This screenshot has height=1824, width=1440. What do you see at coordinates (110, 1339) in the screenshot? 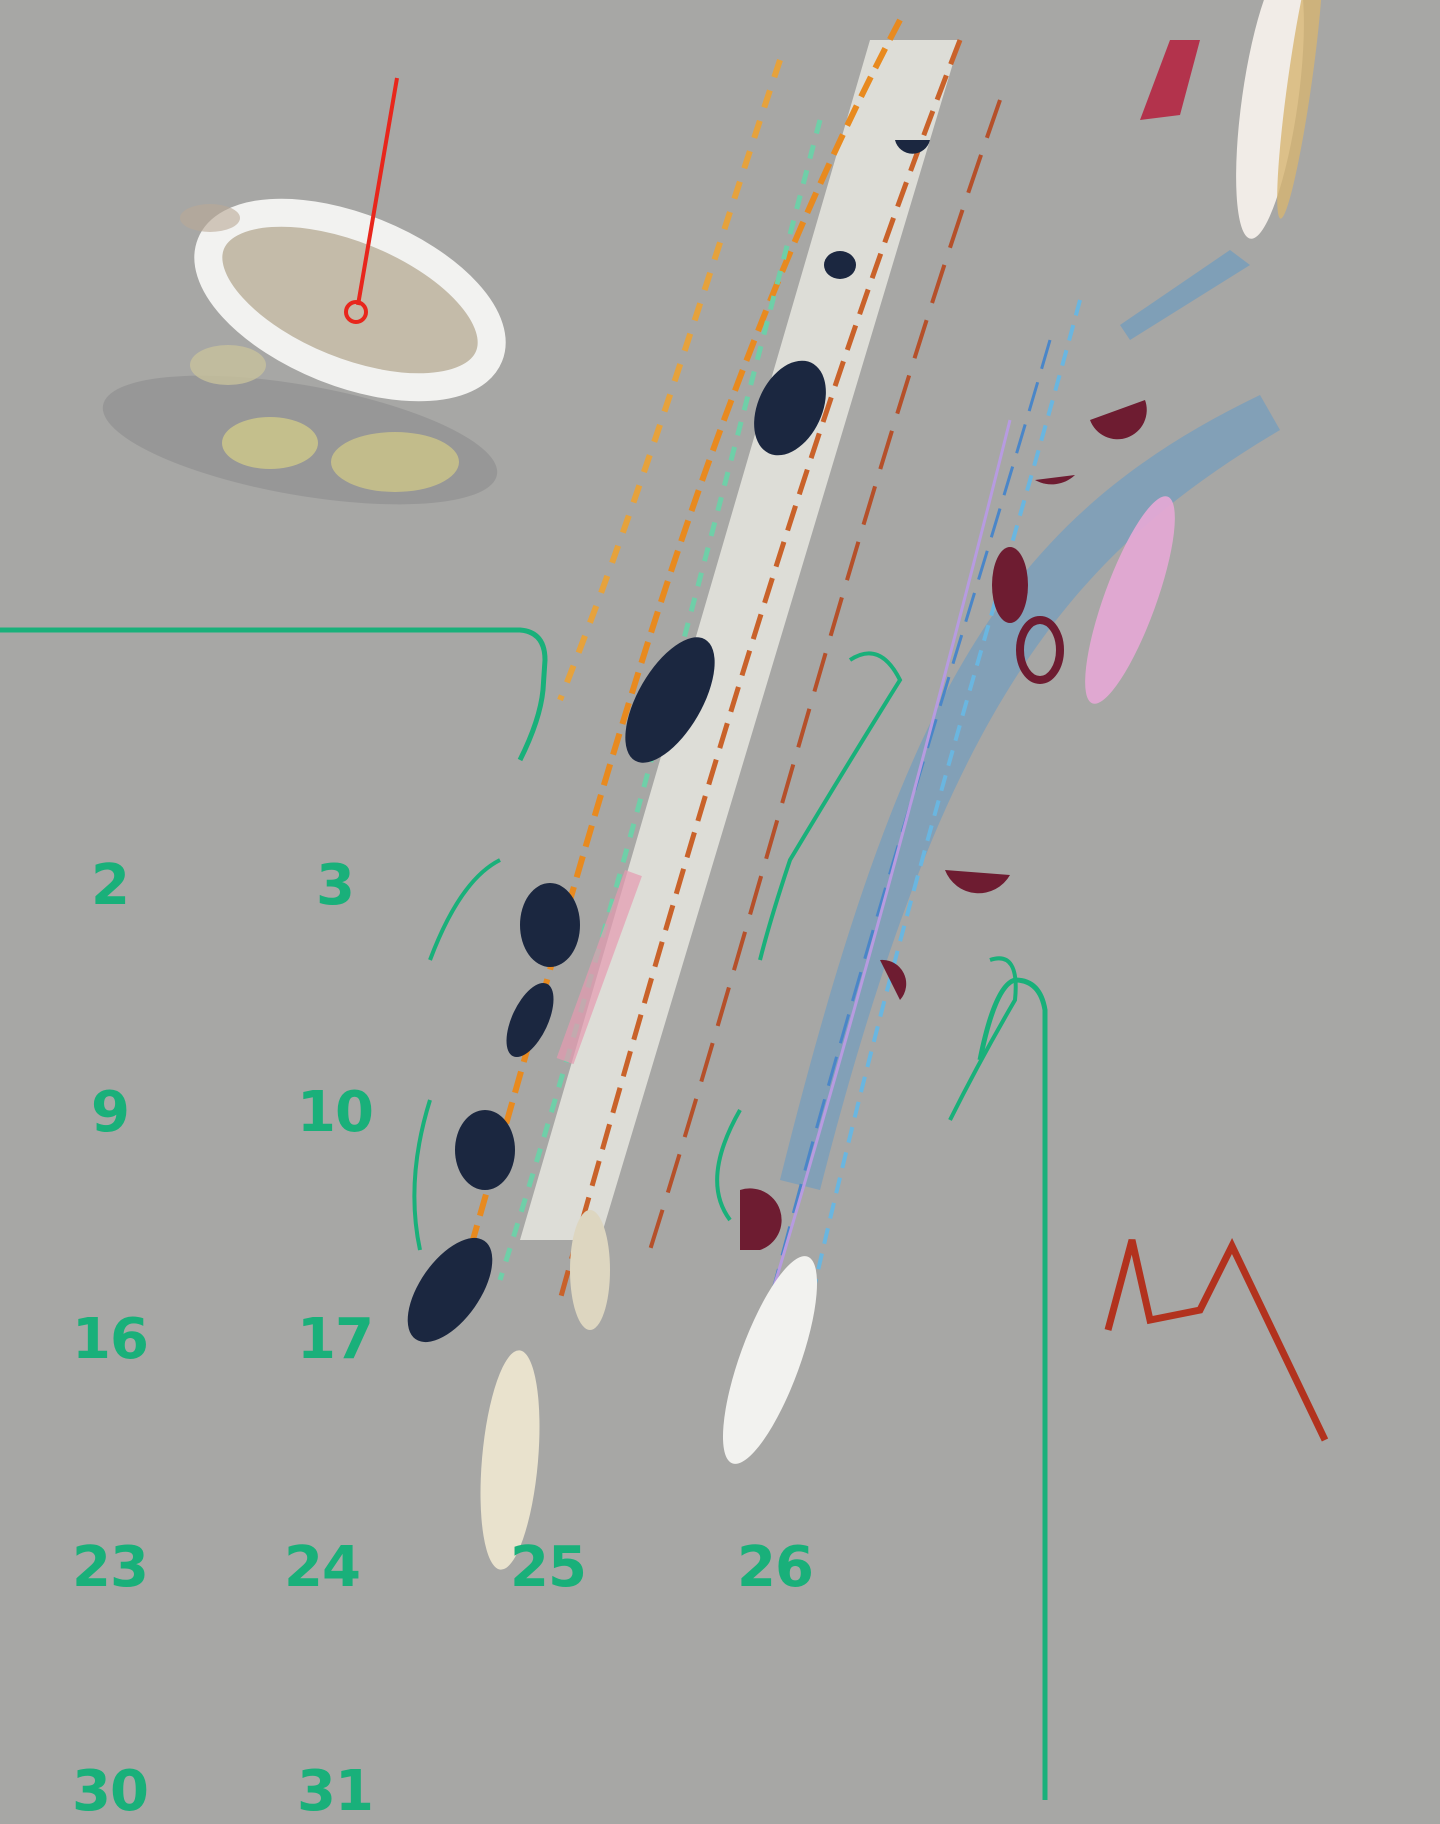
I see `calendar-number: 16` at bounding box center [110, 1339].